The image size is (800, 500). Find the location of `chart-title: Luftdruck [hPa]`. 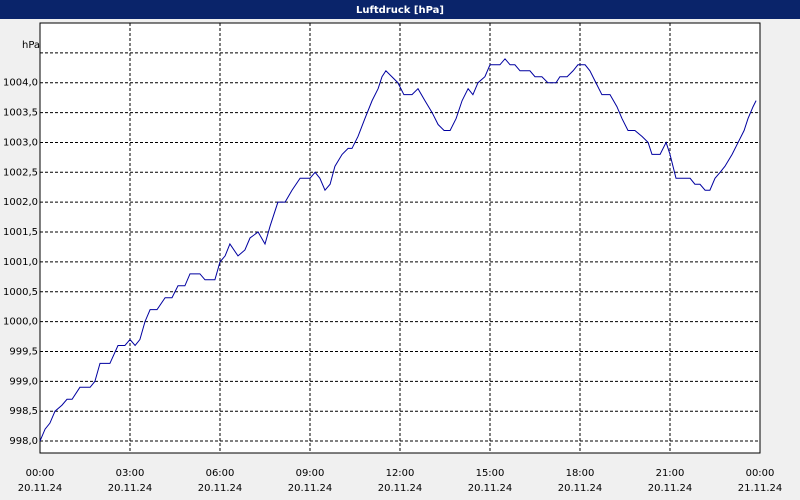

chart-title: Luftdruck [hPa] is located at coordinates (400, 10).